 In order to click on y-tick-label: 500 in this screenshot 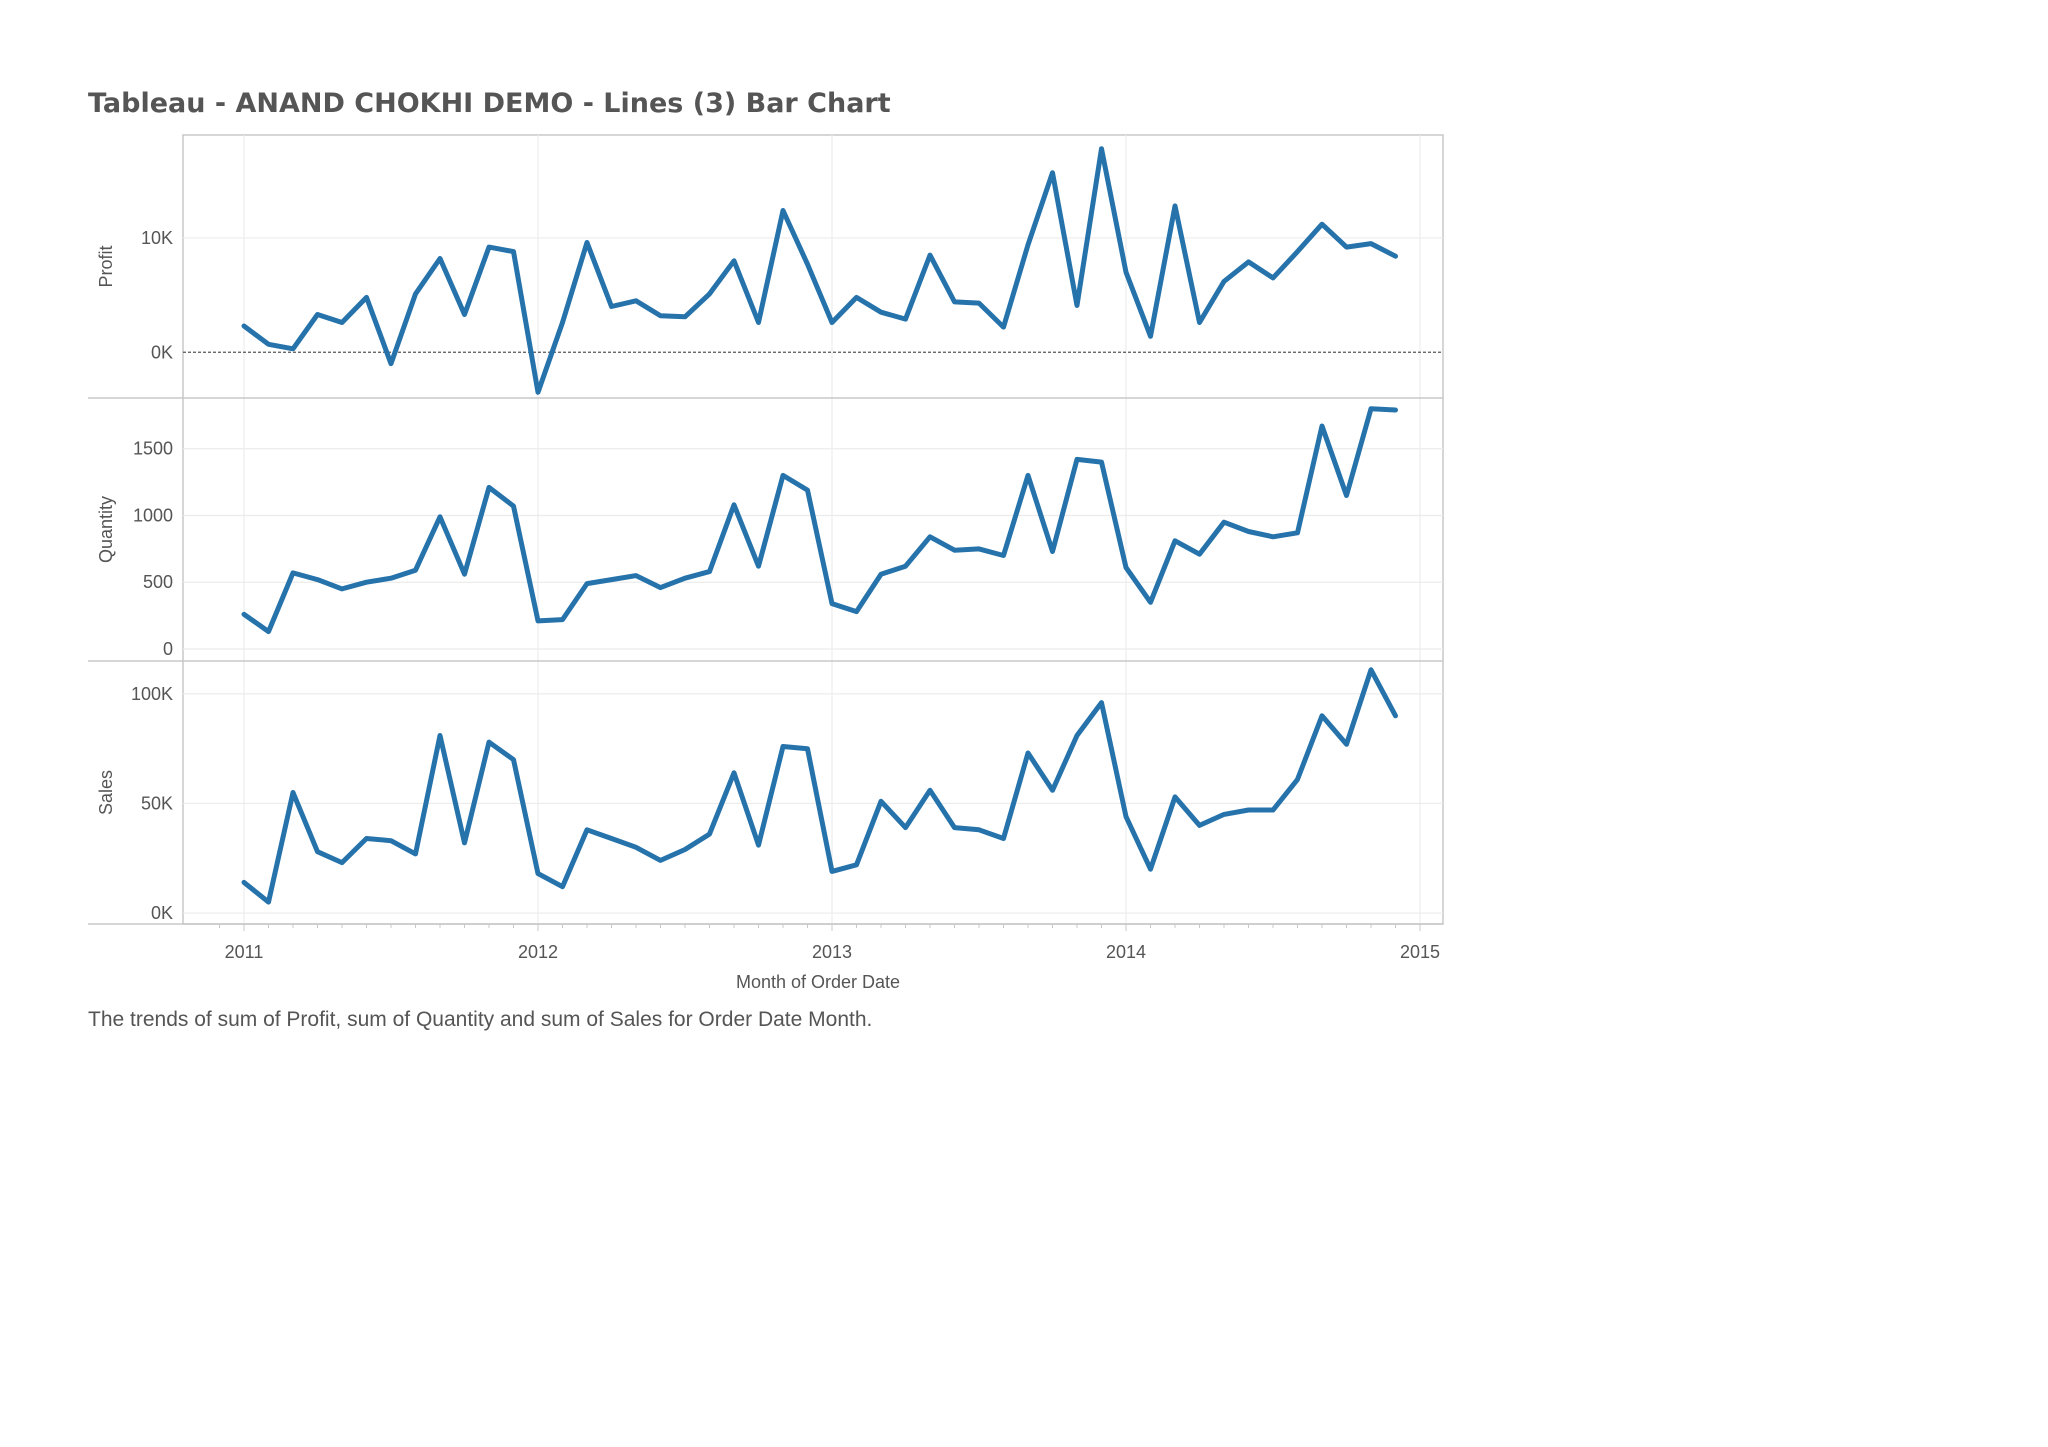, I will do `click(158, 582)`.